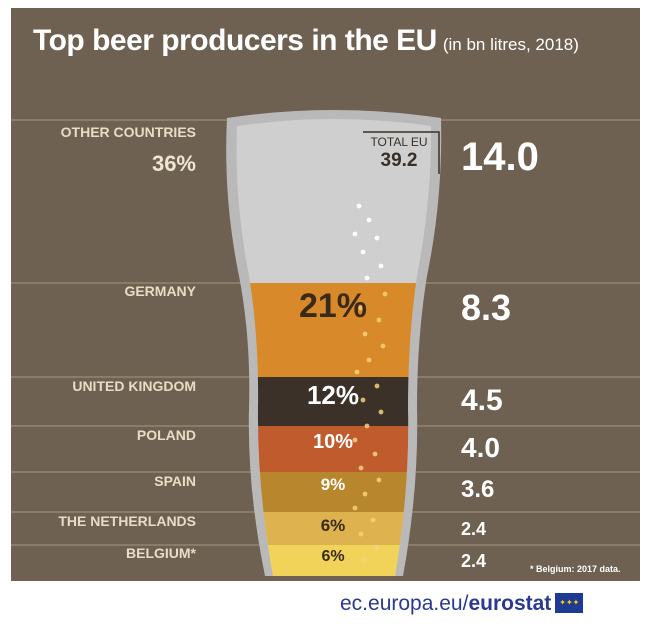 The width and height of the screenshot is (649, 627). I want to click on total-eu-box: TOTAL EU 39.2, so click(401, 152).